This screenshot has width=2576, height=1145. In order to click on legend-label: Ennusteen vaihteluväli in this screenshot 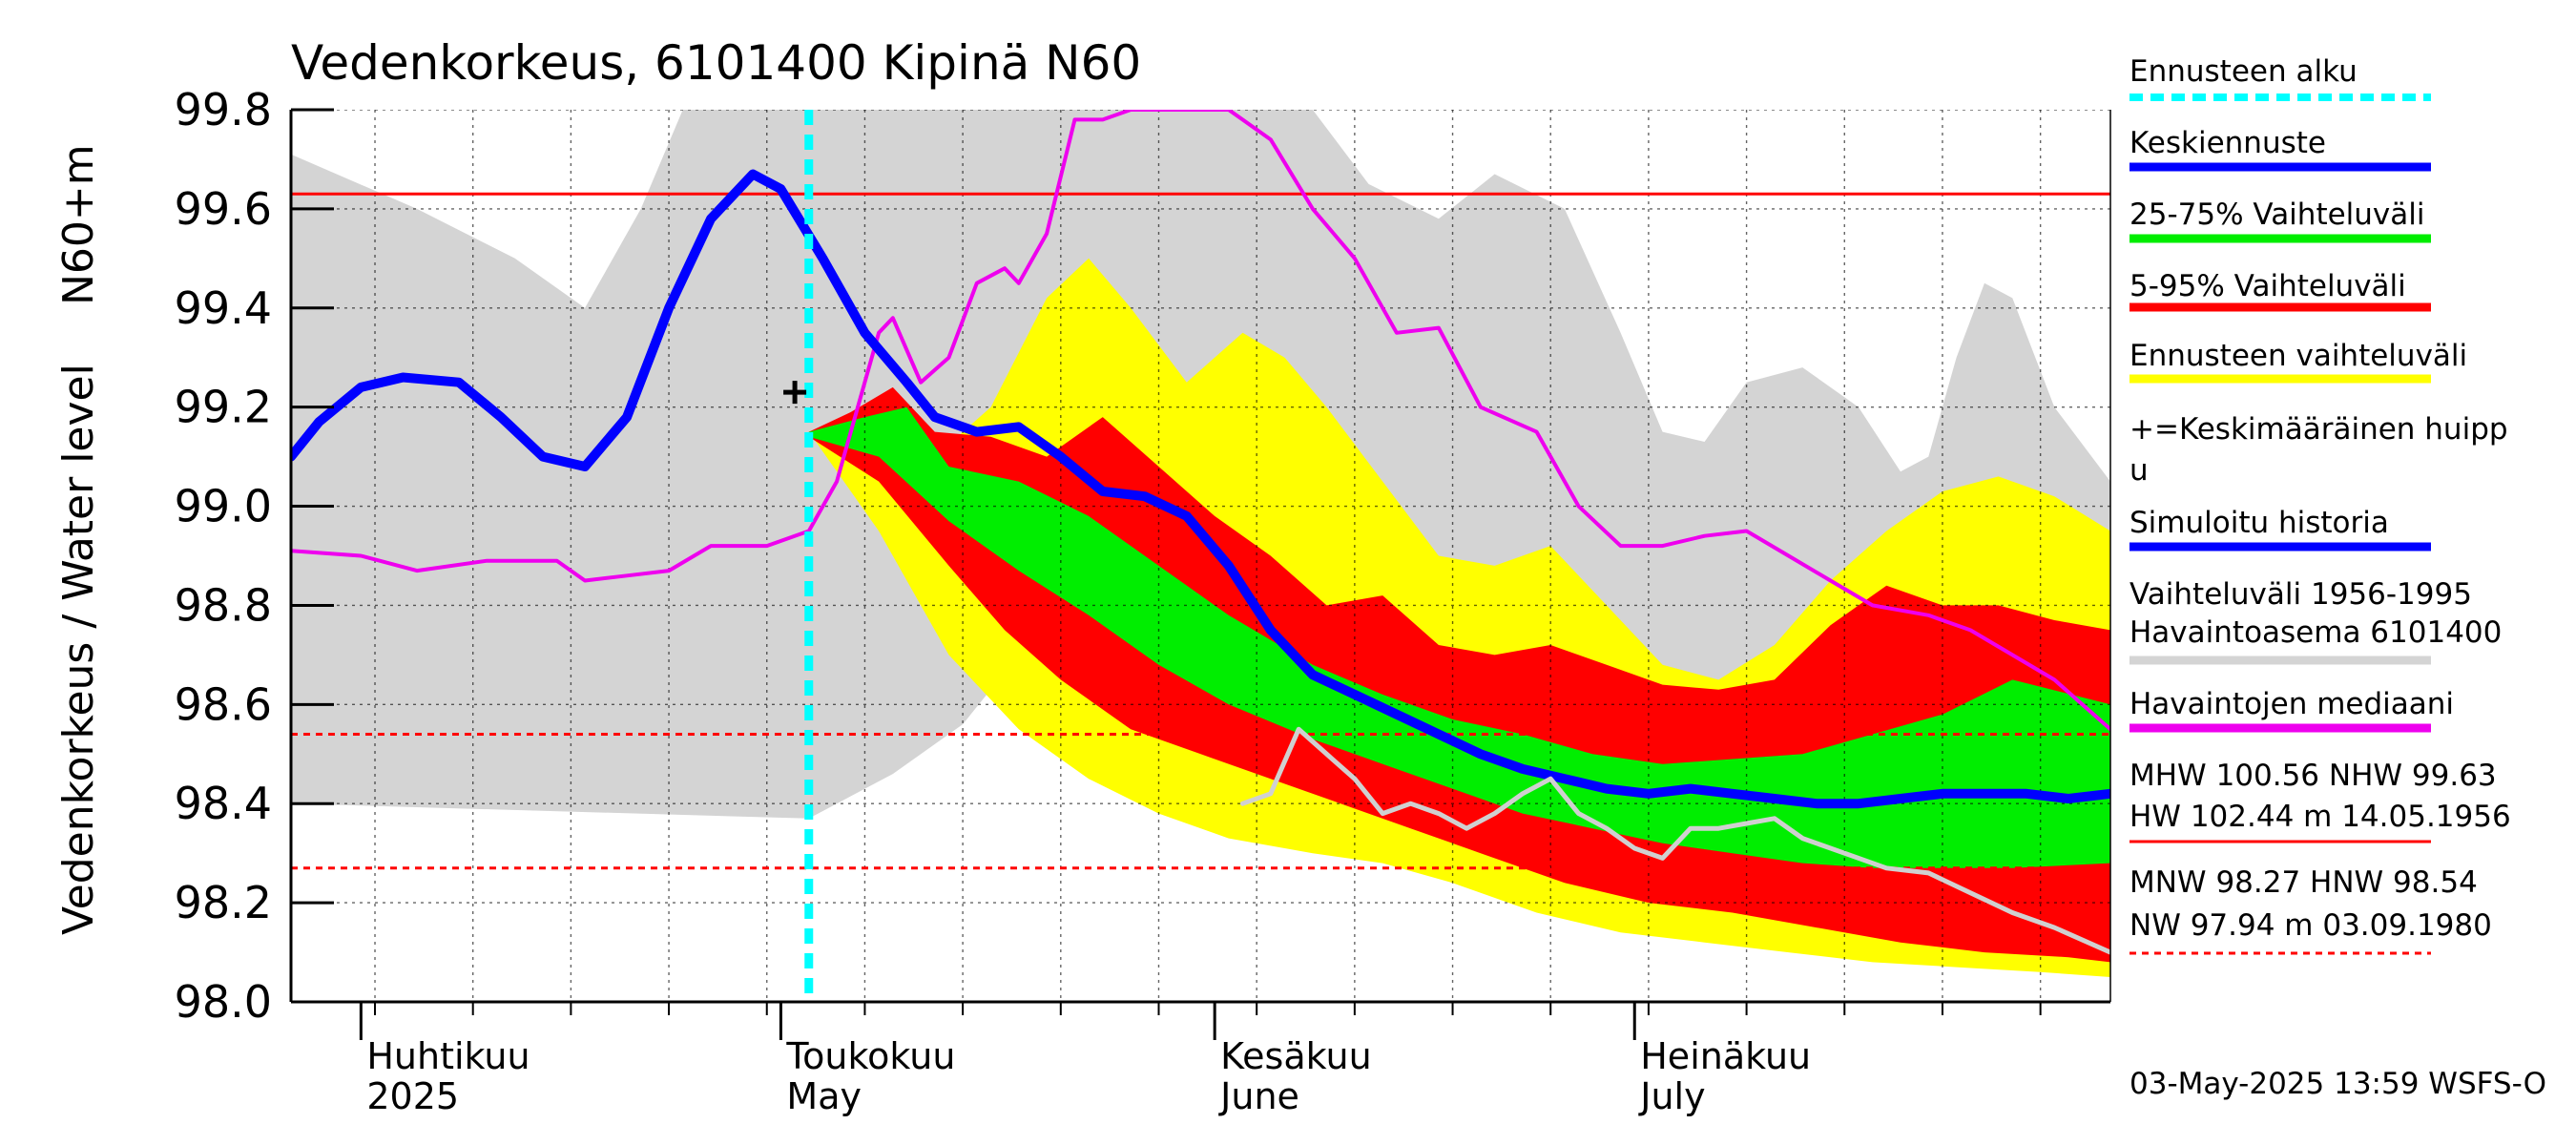, I will do `click(2298, 356)`.